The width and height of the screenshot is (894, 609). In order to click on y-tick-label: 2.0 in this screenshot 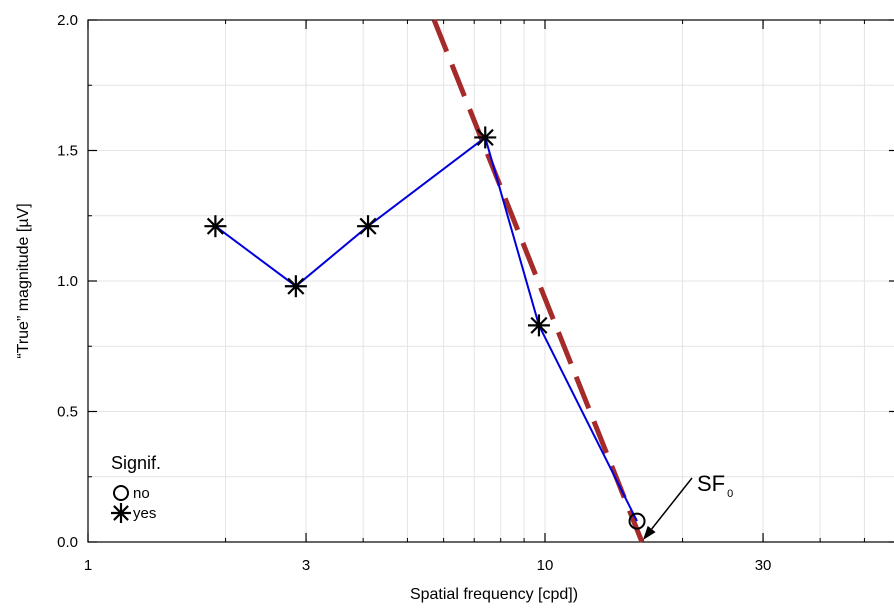, I will do `click(67, 20)`.